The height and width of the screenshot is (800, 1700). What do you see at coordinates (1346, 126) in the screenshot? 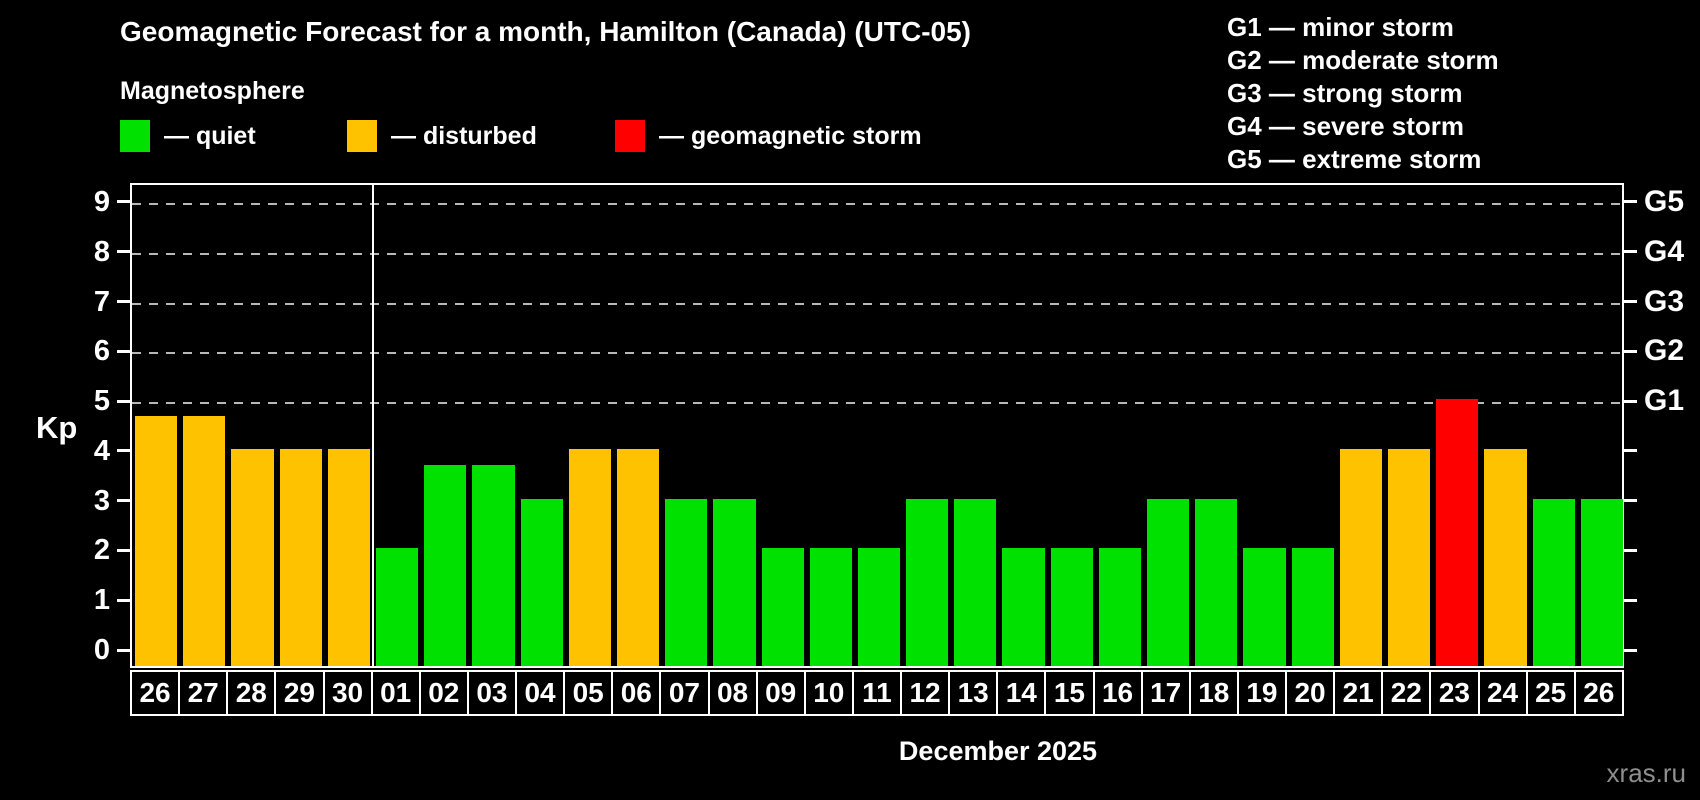
I see `g-scale-item-4: G4 — severe storm` at bounding box center [1346, 126].